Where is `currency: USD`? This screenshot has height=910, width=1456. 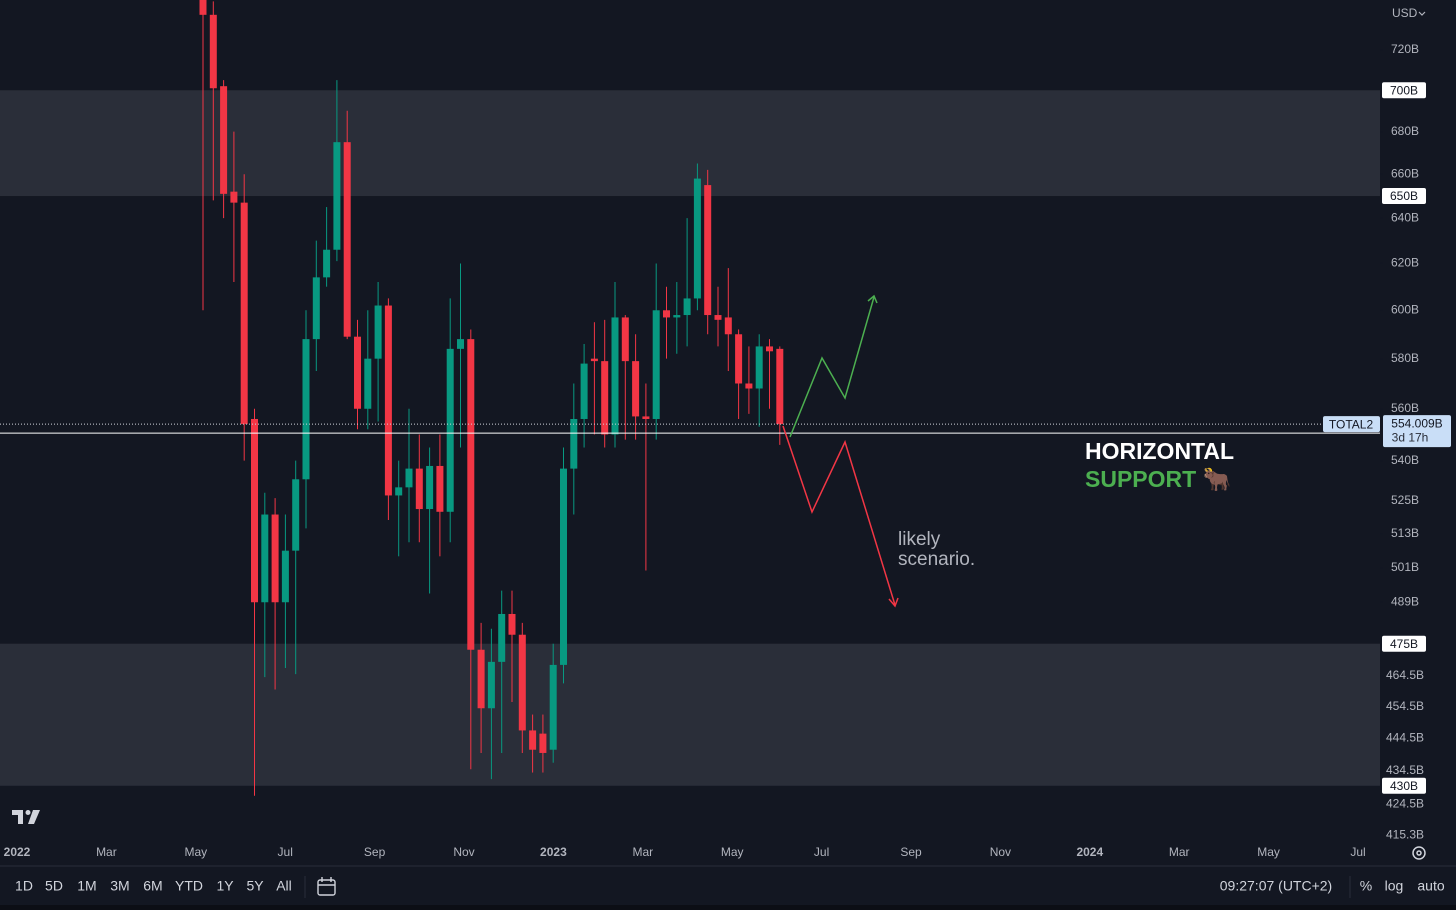 currency: USD is located at coordinates (1405, 13).